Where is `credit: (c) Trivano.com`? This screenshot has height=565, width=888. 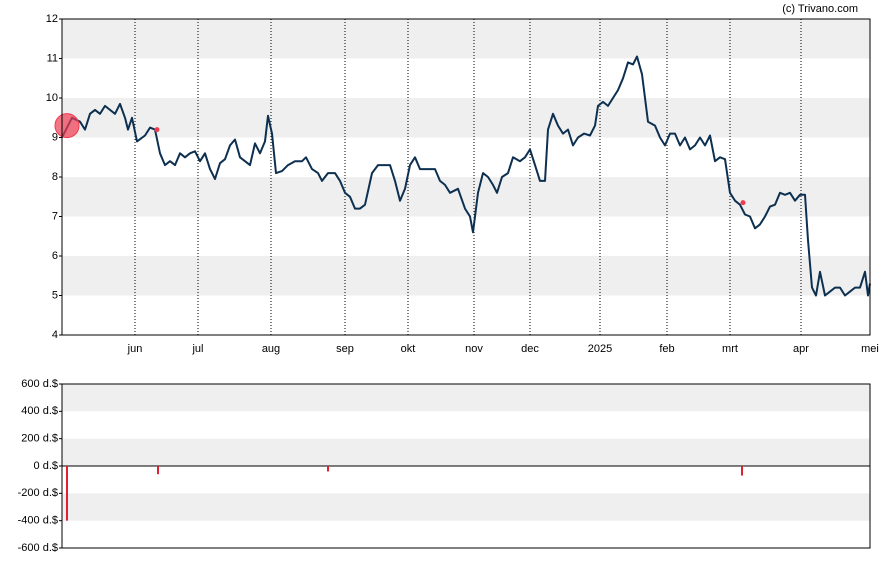 credit: (c) Trivano.com is located at coordinates (820, 9).